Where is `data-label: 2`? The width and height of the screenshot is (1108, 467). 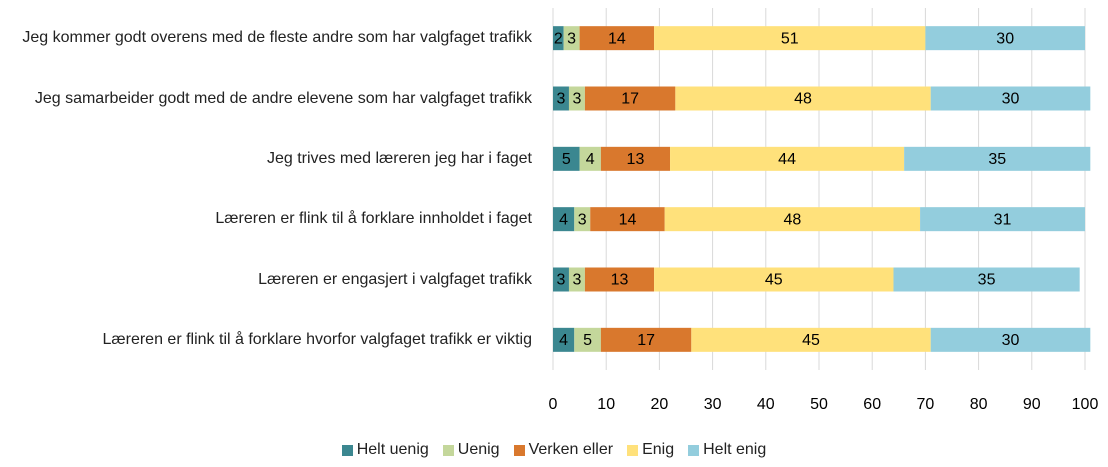
data-label: 2 is located at coordinates (558, 38).